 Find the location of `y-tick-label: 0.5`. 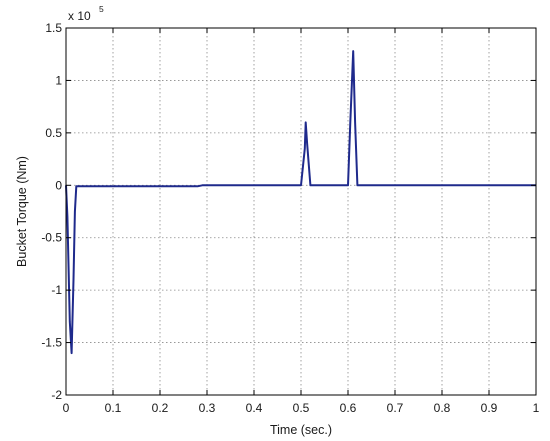

y-tick-label: 0.5 is located at coordinates (53, 133).